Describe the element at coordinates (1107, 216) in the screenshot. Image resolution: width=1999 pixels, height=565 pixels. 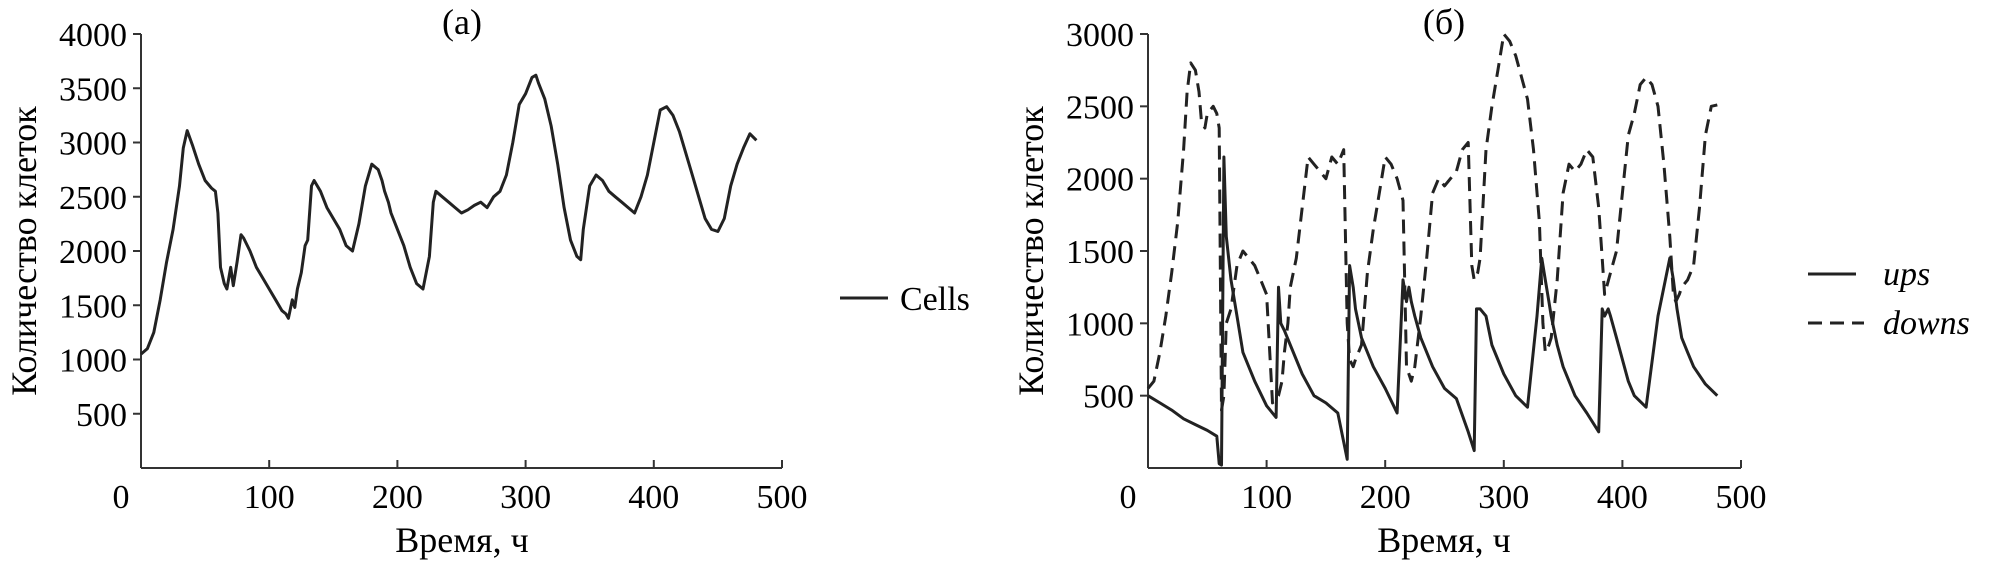
I see `panel-b-y-ticks: 500 1000 1500 2000 2500 3000` at that location.